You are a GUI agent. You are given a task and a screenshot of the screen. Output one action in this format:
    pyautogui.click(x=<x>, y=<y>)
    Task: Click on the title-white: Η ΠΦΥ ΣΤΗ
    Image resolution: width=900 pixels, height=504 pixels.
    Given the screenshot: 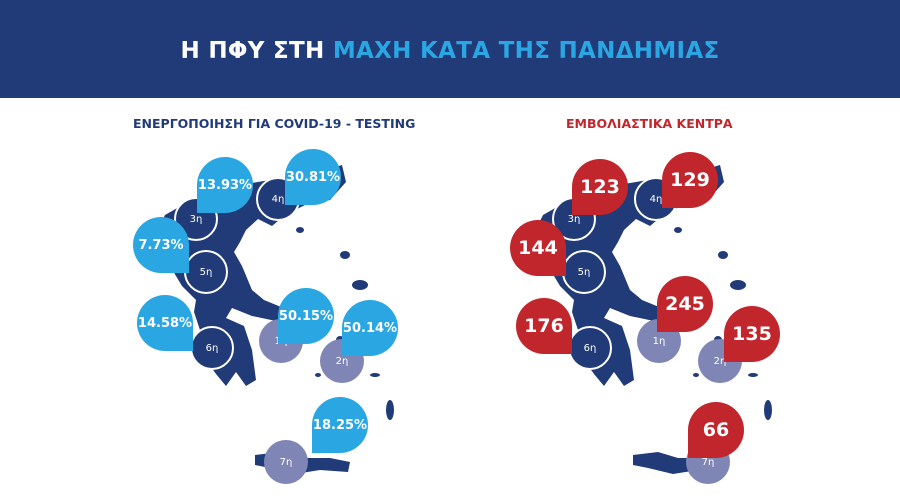 What is the action you would take?
    pyautogui.click(x=252, y=51)
    